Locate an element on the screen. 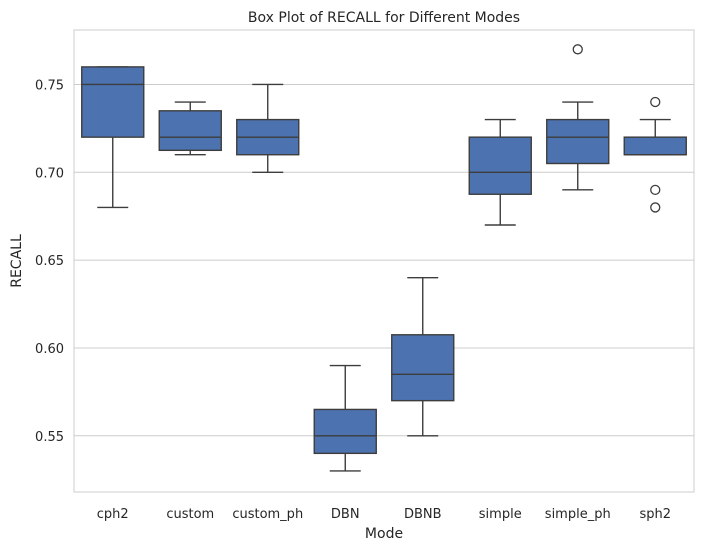  box-DBNB is located at coordinates (423, 356).